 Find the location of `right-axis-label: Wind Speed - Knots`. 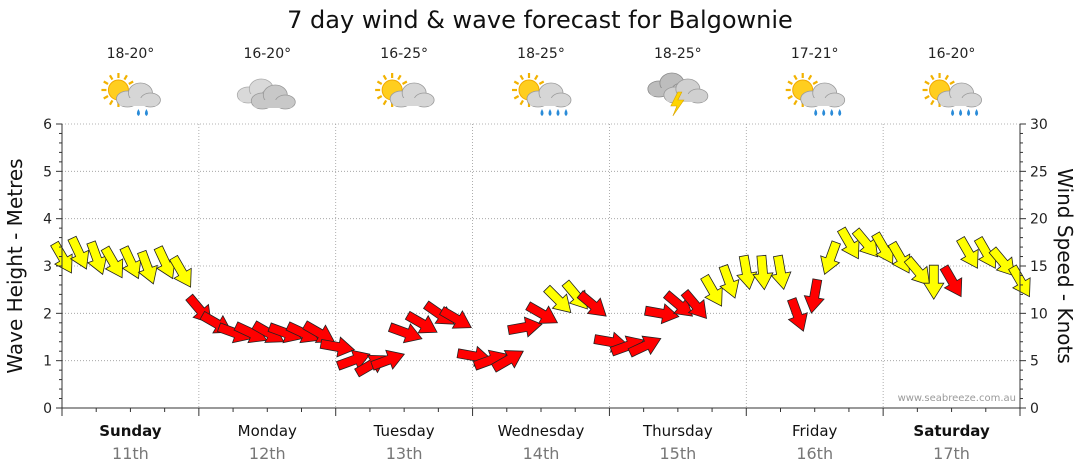

right-axis-label: Wind Speed - Knots is located at coordinates (1065, 266).